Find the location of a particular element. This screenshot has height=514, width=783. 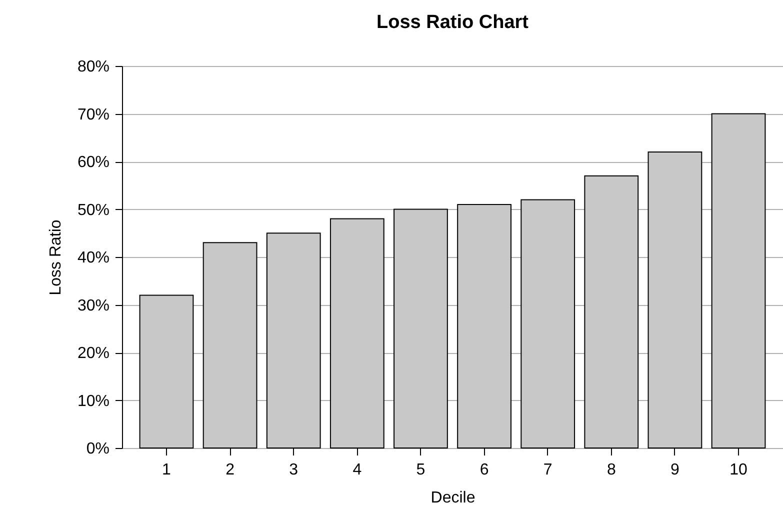

x-tick-label: 5 is located at coordinates (421, 470).